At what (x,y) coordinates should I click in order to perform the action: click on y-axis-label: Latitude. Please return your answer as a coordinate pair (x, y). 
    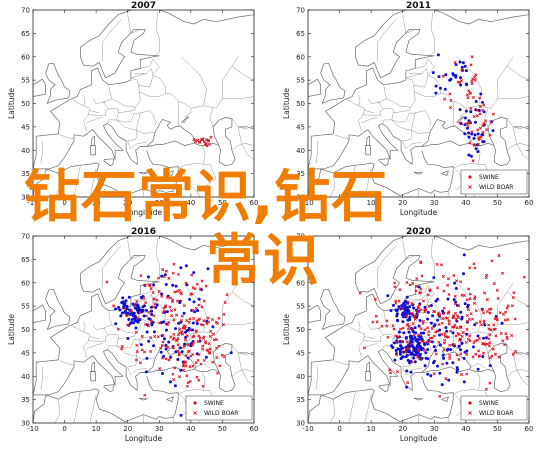
    Looking at the image, I should click on (11, 103).